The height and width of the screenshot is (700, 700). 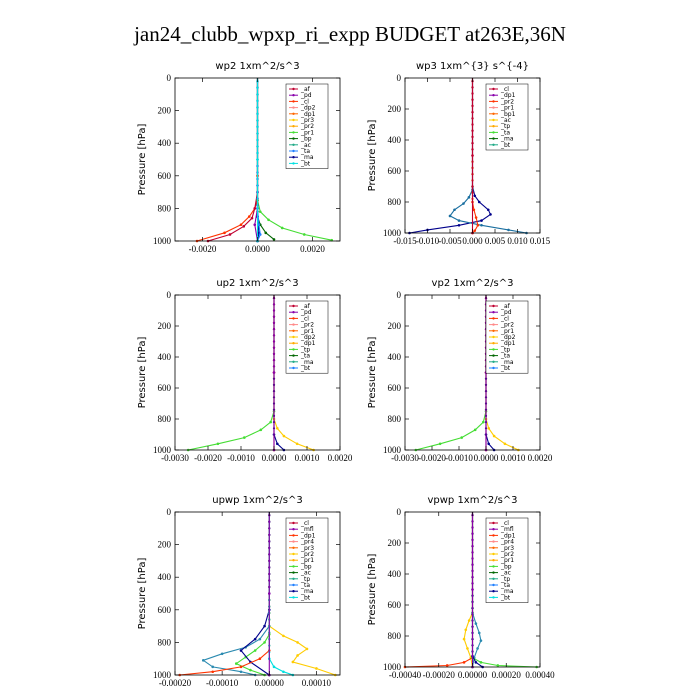 I want to click on legend-label: _cl, so click(x=304, y=523).